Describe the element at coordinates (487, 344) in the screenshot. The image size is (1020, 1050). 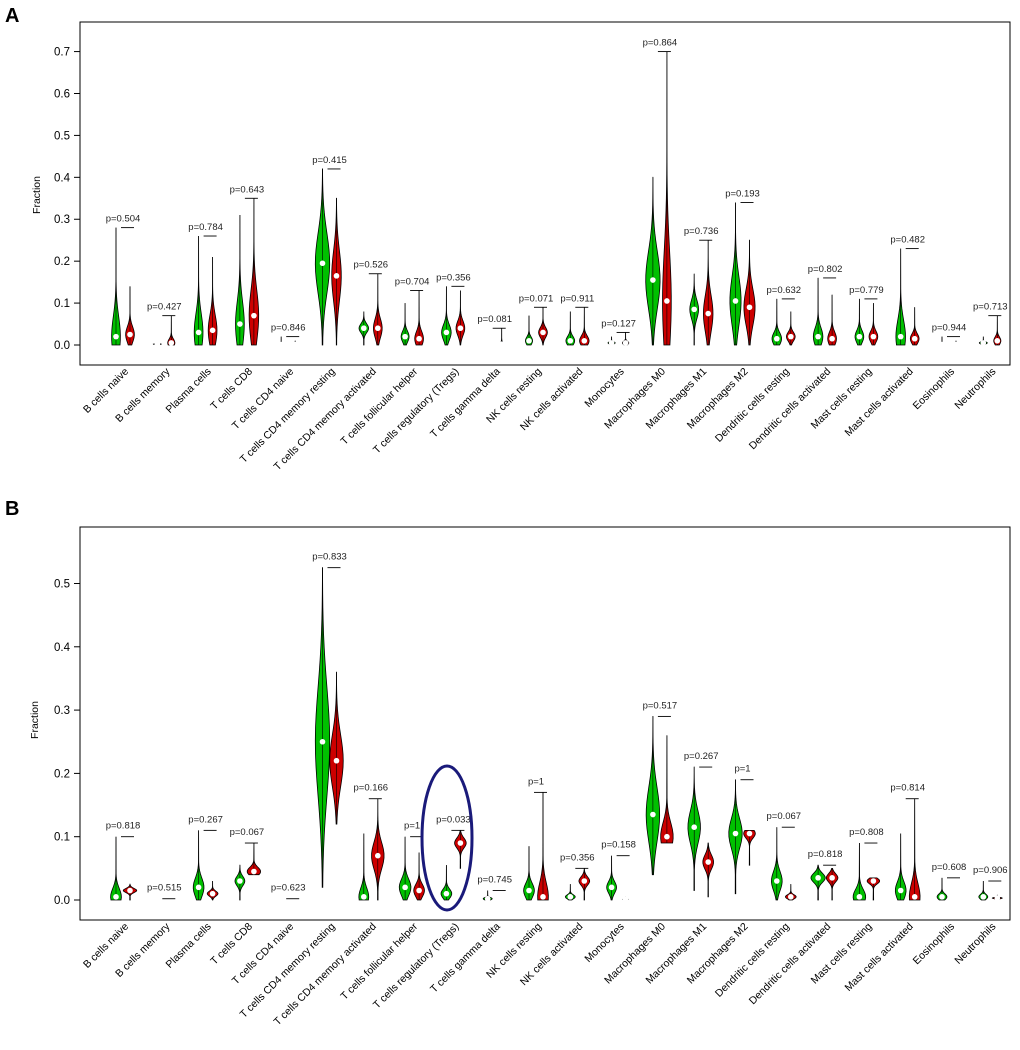
I see `panel-a-median-t-cells-gamma-delta-group1` at that location.